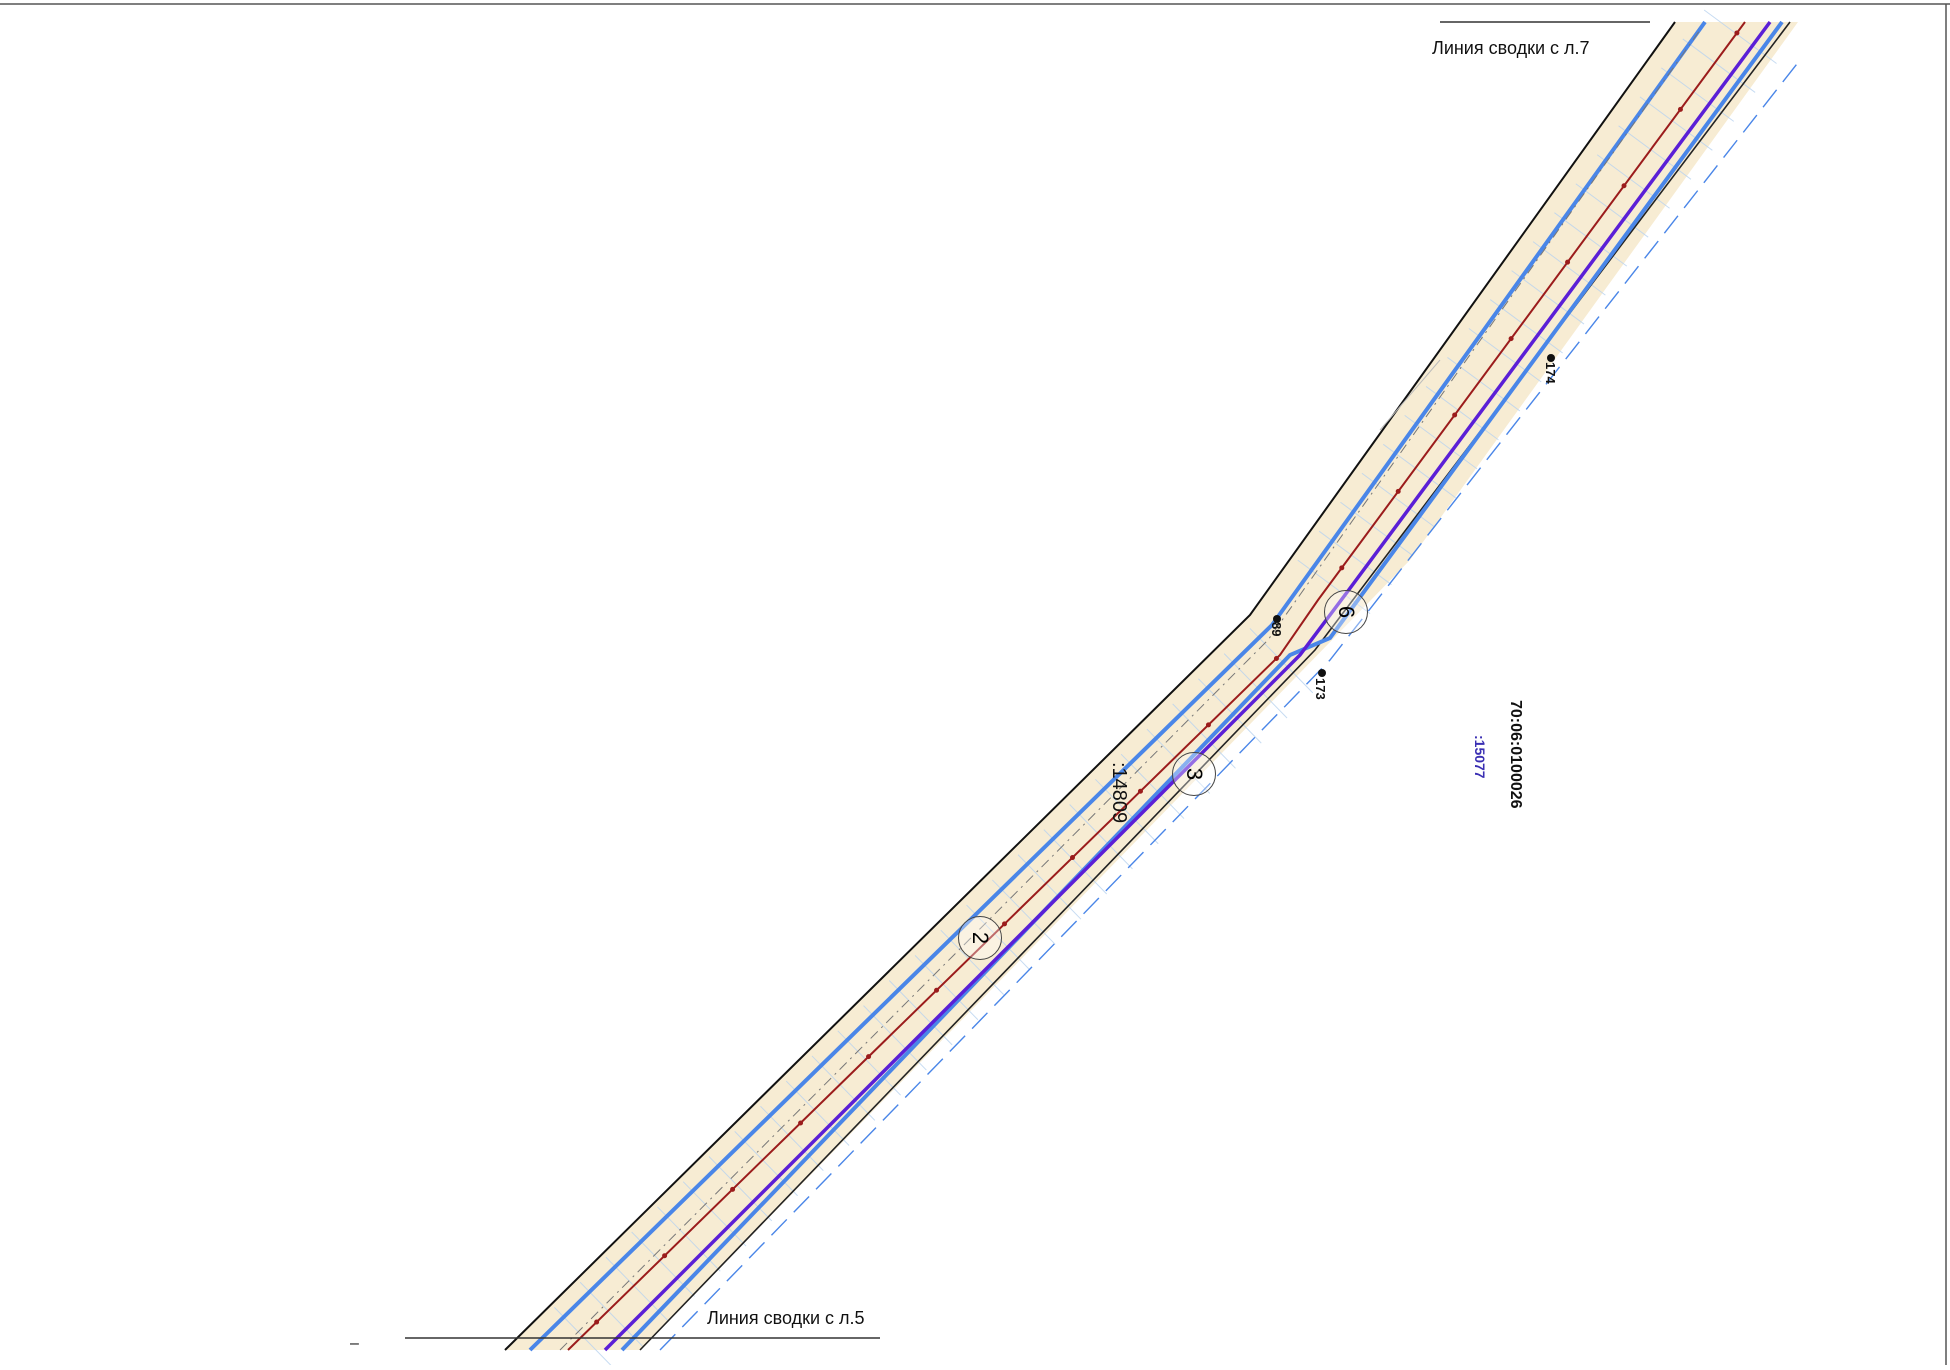 The width and height of the screenshot is (1950, 1370). I want to click on zone-6-marker: 6, so click(1346, 612).